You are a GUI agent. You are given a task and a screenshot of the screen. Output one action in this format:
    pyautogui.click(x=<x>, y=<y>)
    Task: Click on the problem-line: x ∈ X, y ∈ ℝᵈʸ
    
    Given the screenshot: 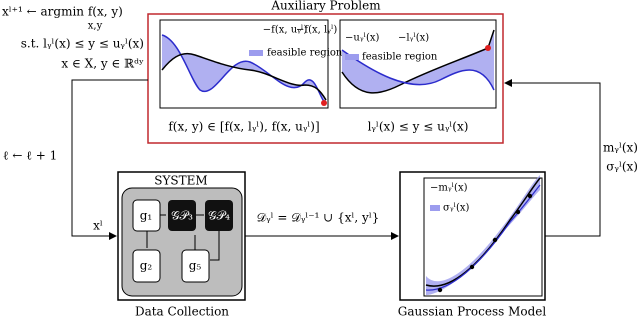 What is the action you would take?
    pyautogui.click(x=102, y=64)
    